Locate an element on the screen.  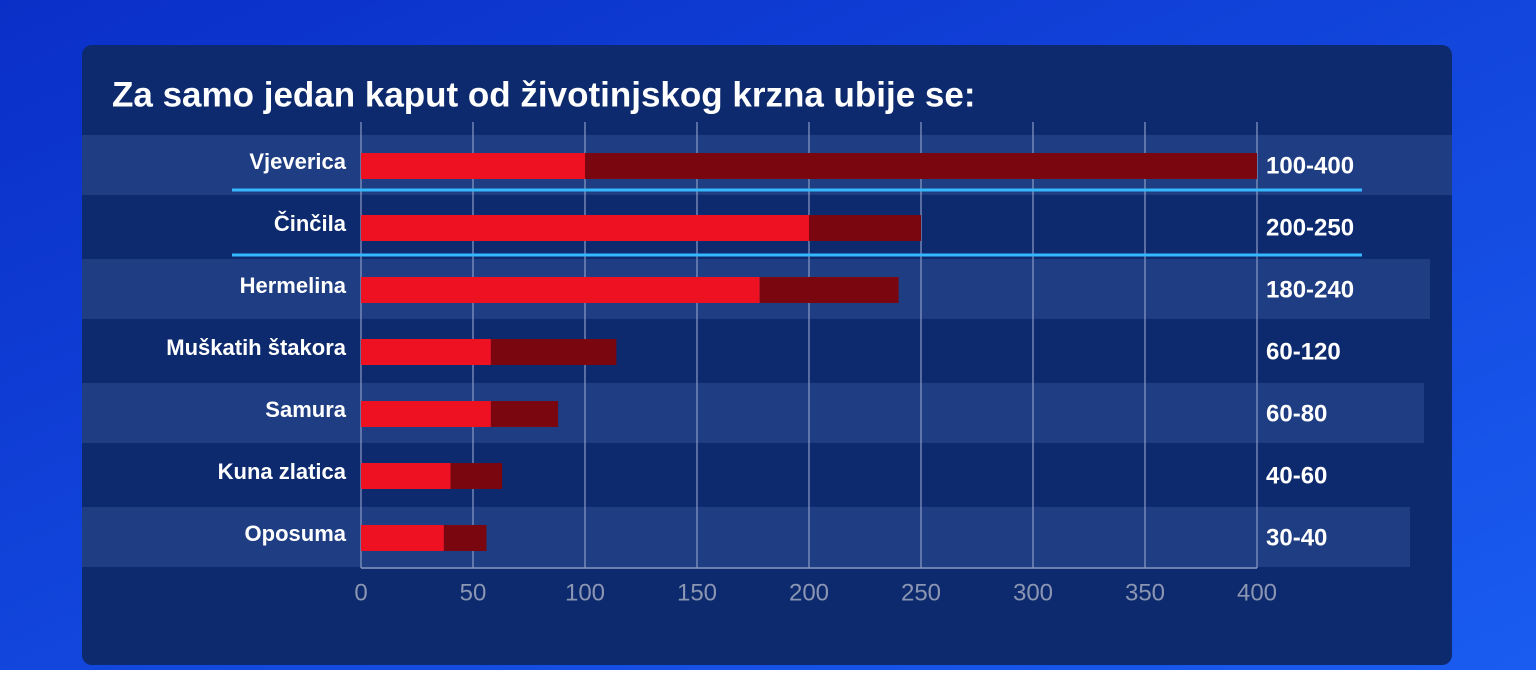
category-label: Hermelina is located at coordinates (293, 285).